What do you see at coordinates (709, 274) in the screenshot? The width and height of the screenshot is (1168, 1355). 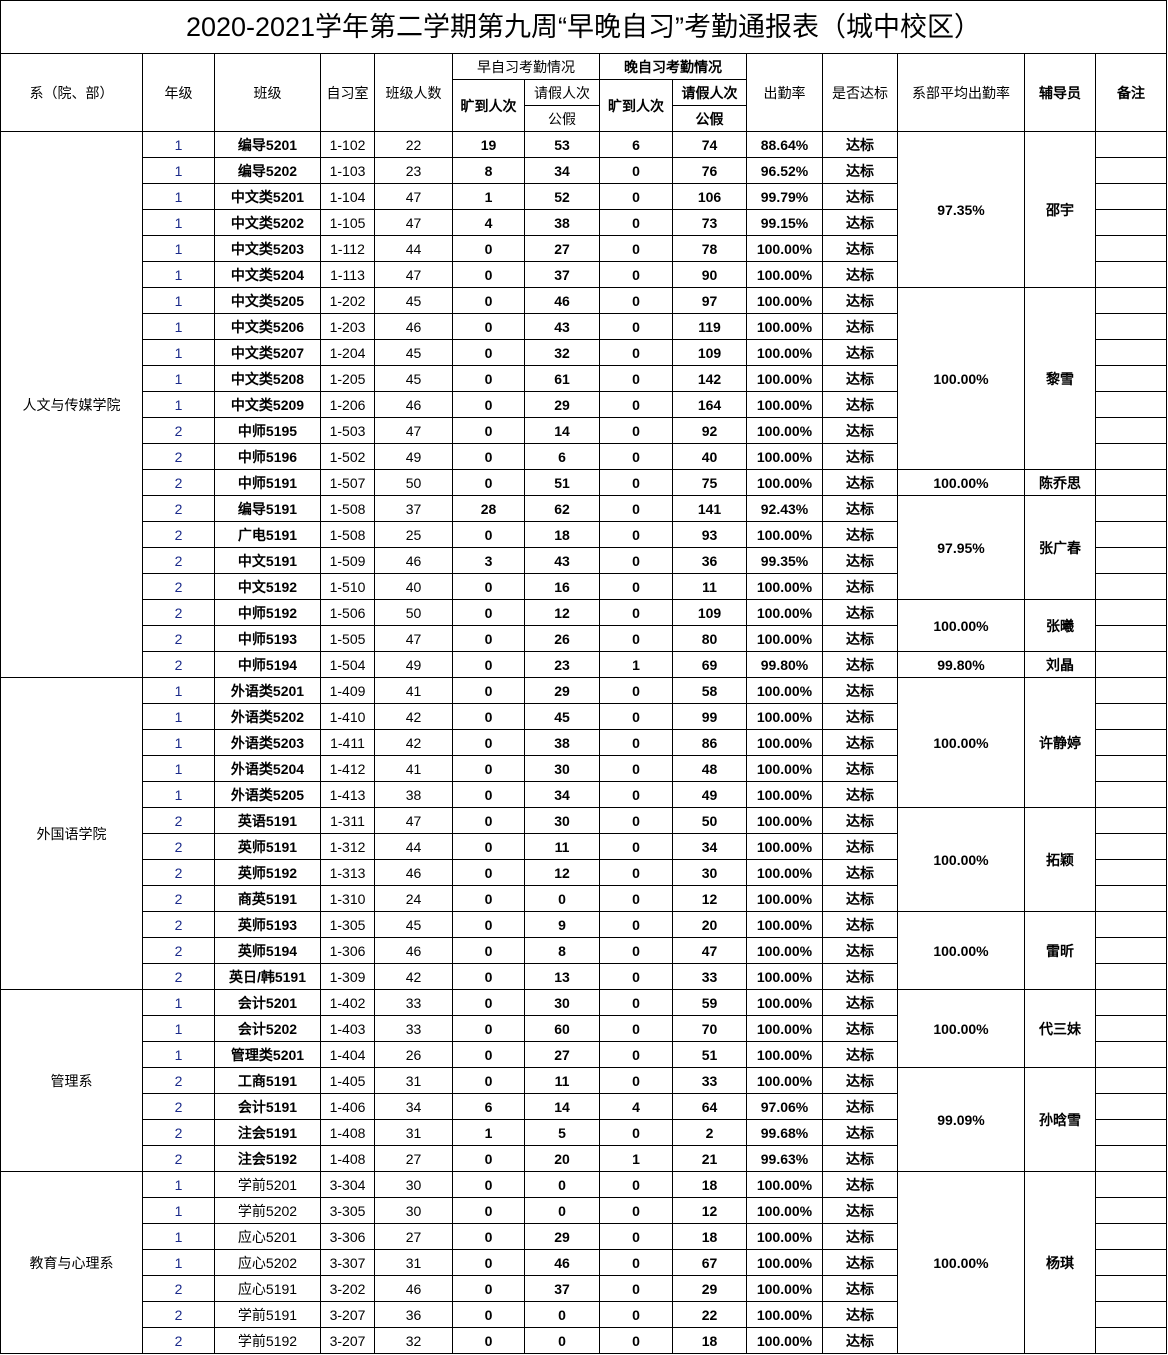 I see `late-leave-cell: 90` at bounding box center [709, 274].